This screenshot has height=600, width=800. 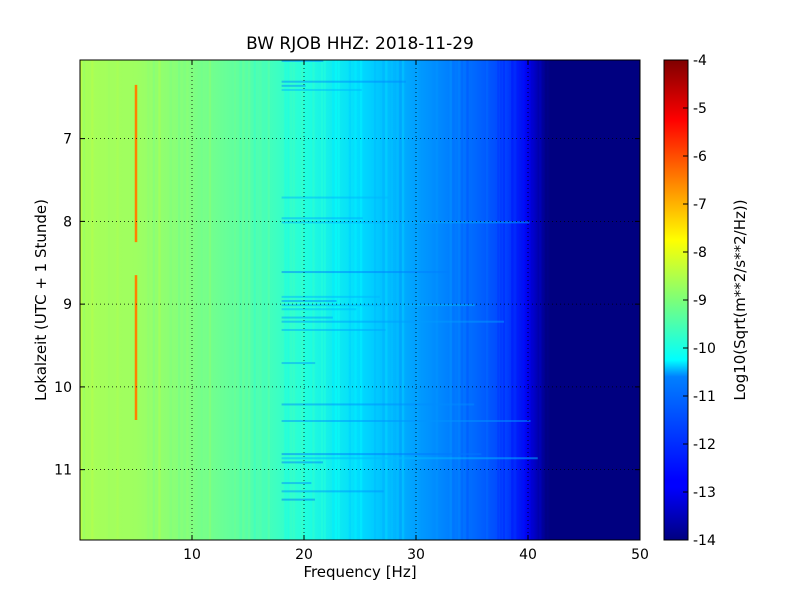 I want to click on colorbar-tick-label: -4, so click(x=700, y=61).